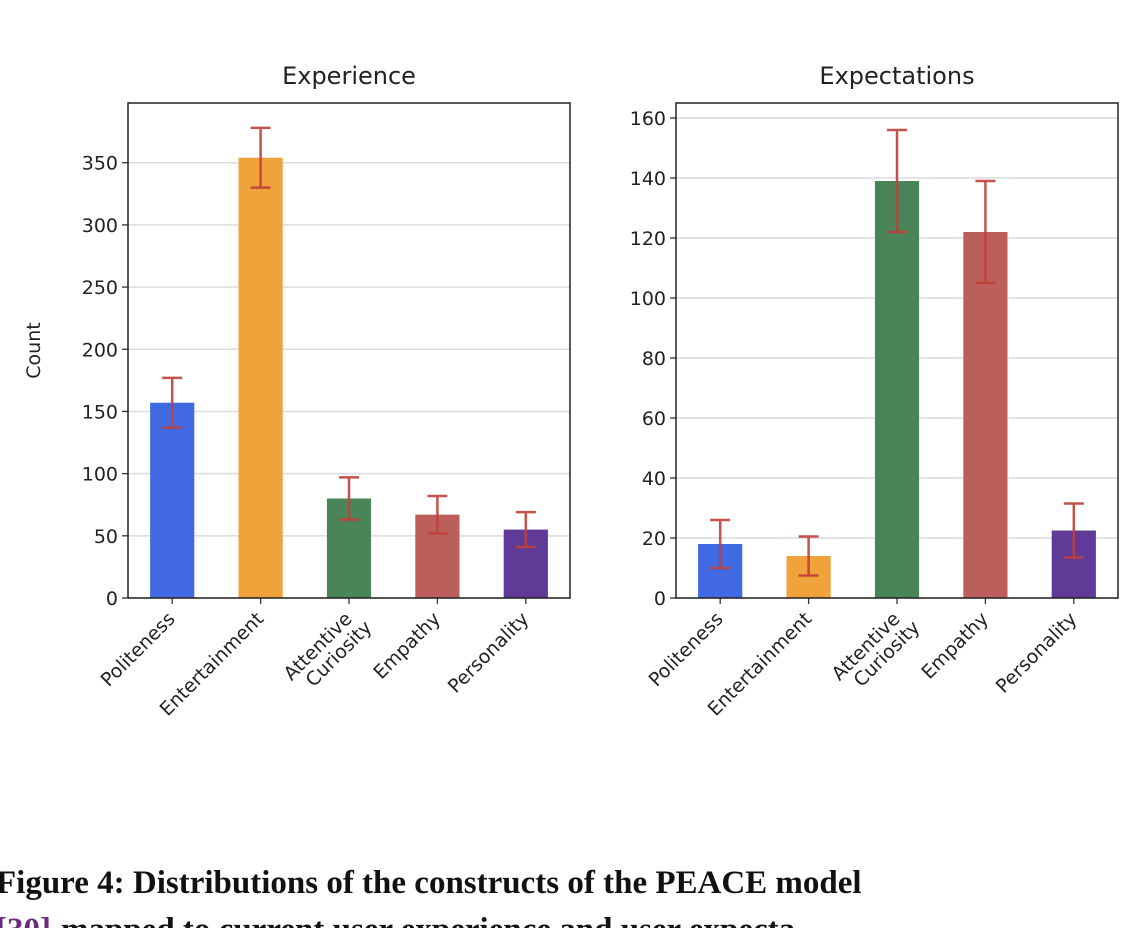 This screenshot has height=928, width=1138. Describe the element at coordinates (100, 412) in the screenshot. I see `y-tick-label: 150` at that location.